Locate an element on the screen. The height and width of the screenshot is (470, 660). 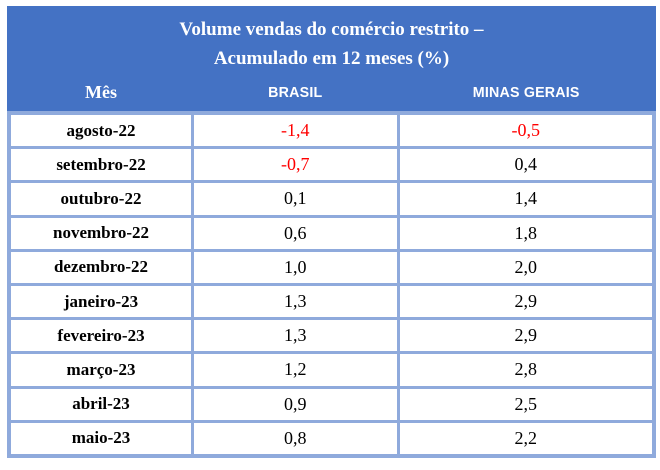
table-title-line2: Acumulado em 12 meses (%) is located at coordinates (331, 58).